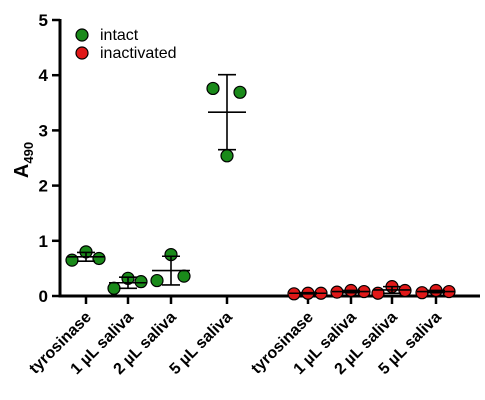 Image resolution: width=485 pixels, height=400 pixels. I want to click on y-tick-label: 4, so click(44, 75).